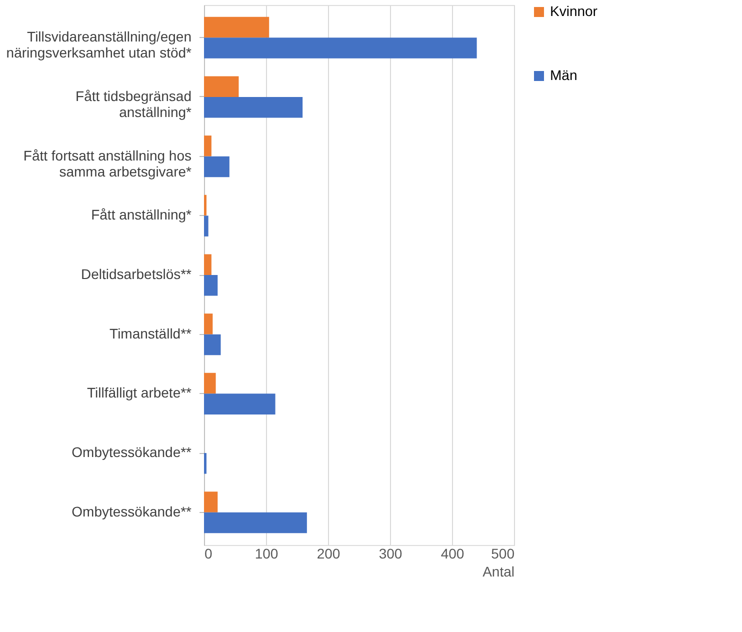 The height and width of the screenshot is (632, 742). Describe the element at coordinates (136, 274) in the screenshot. I see `y-tick-label: Deltidsarbetslös**` at that location.